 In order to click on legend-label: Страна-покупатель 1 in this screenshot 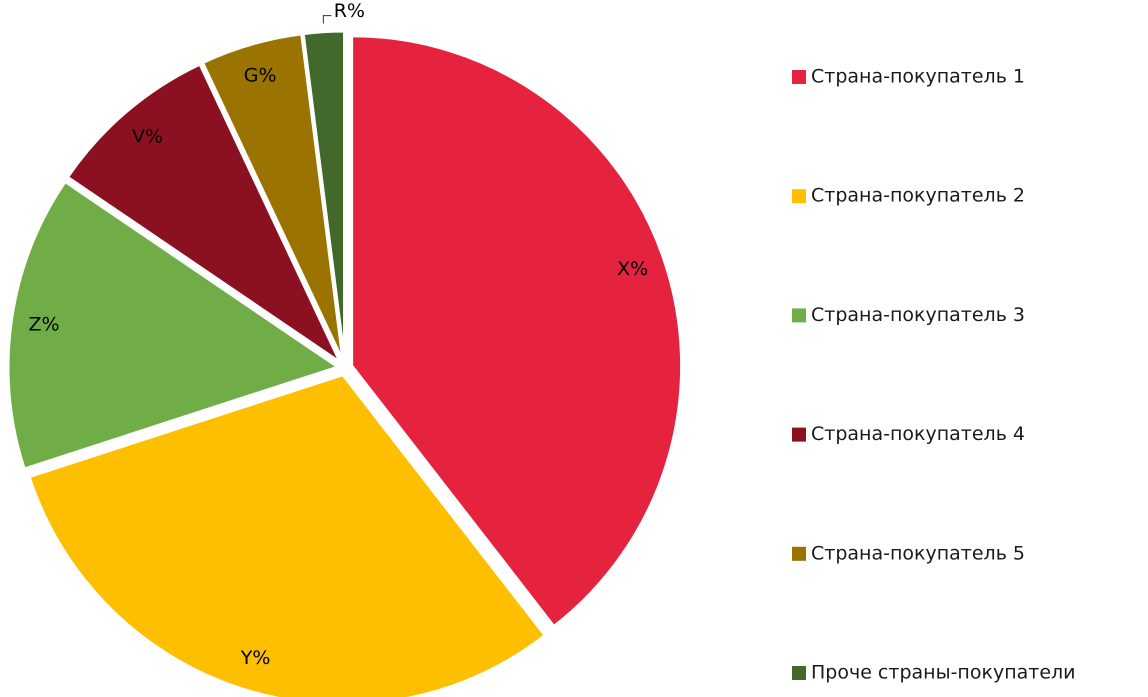, I will do `click(918, 77)`.